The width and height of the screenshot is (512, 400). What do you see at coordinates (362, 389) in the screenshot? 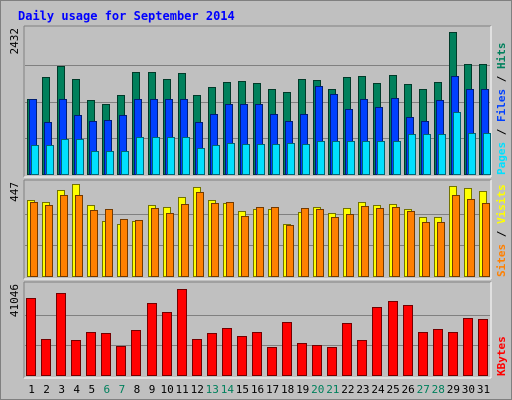
I see `x-tick-day-23: 23` at bounding box center [362, 389].